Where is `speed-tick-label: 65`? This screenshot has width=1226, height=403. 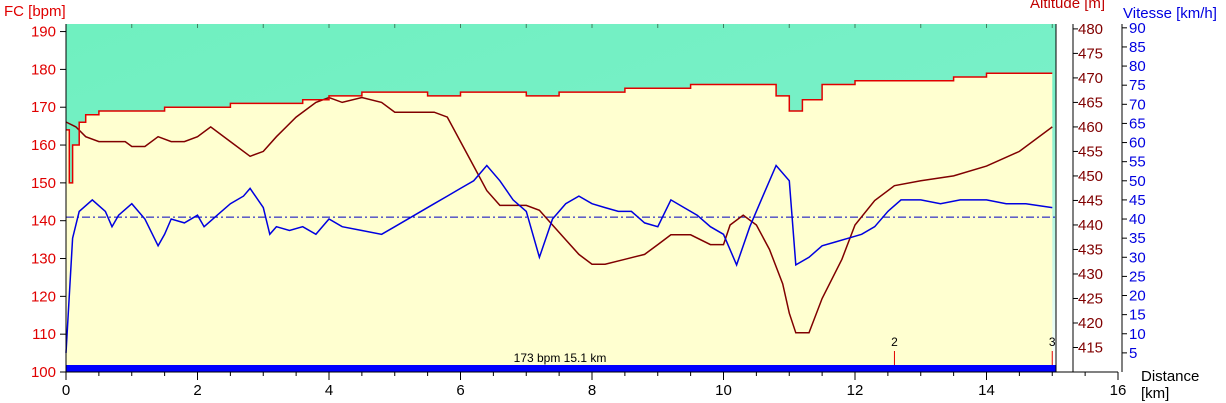
speed-tick-label: 65 is located at coordinates (1137, 123).